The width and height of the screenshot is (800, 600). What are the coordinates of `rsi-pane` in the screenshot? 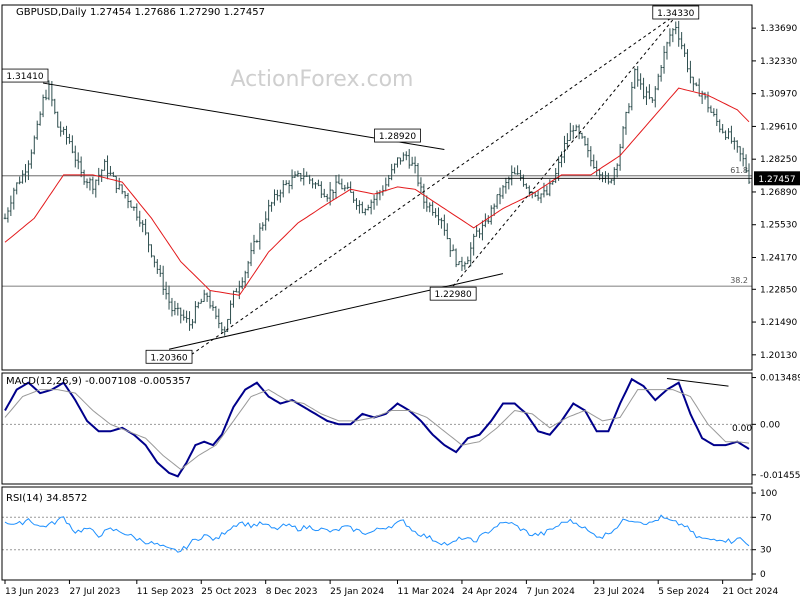 It's located at (377, 533).